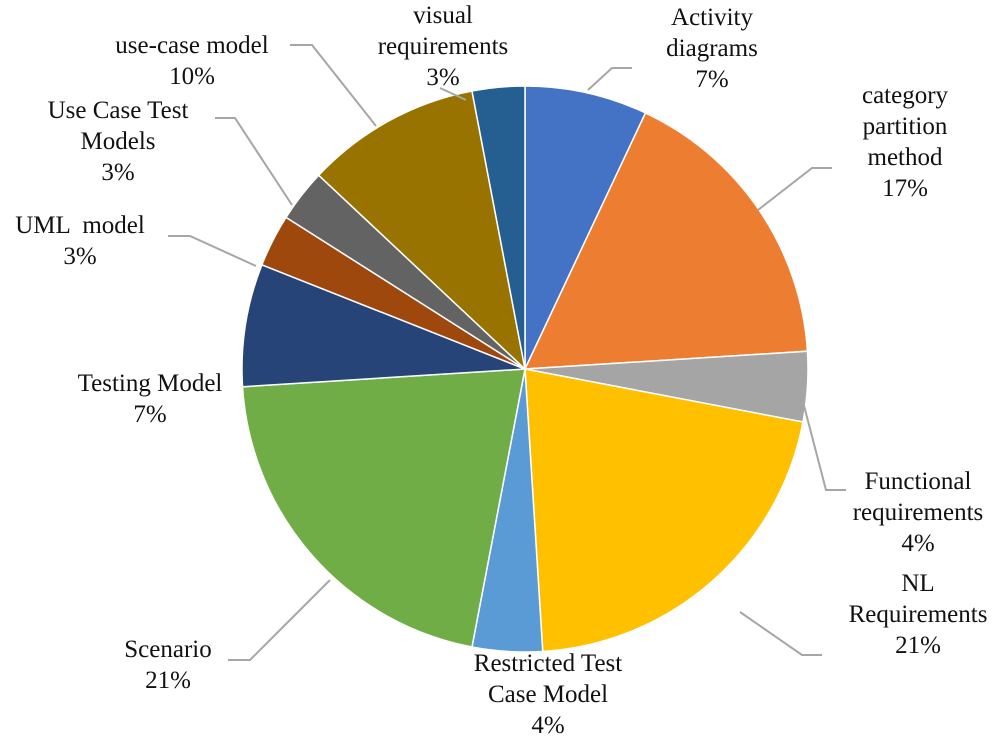  Describe the element at coordinates (713, 33) in the screenshot. I see `slice-label: Activity diagrams` at that location.